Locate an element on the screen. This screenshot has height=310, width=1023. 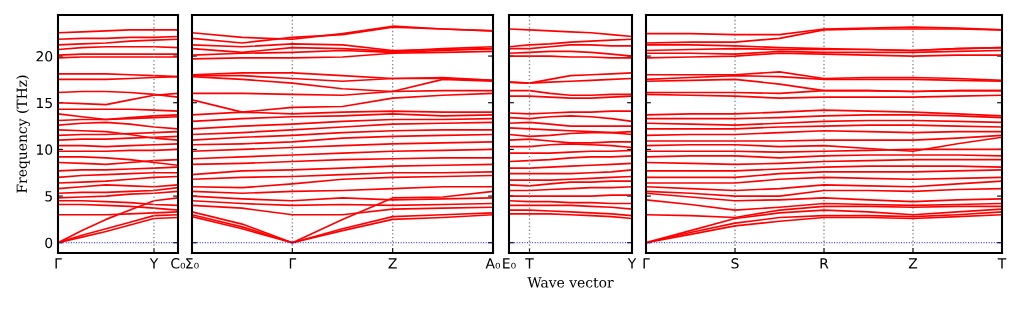
y-tick-label: 20 is located at coordinates (44, 56).